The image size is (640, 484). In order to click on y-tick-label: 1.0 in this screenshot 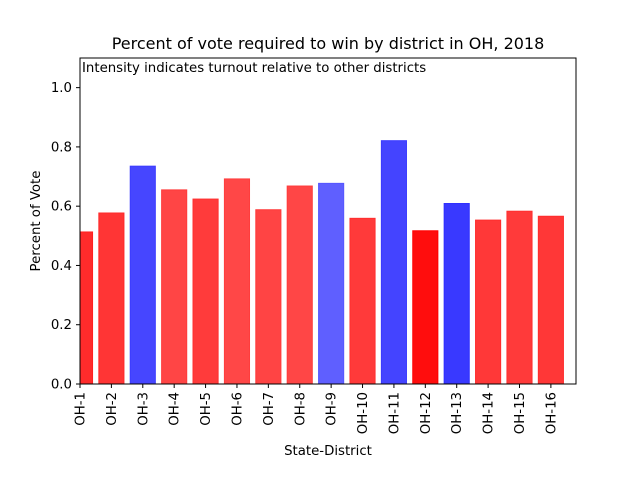, I will do `click(61, 88)`.